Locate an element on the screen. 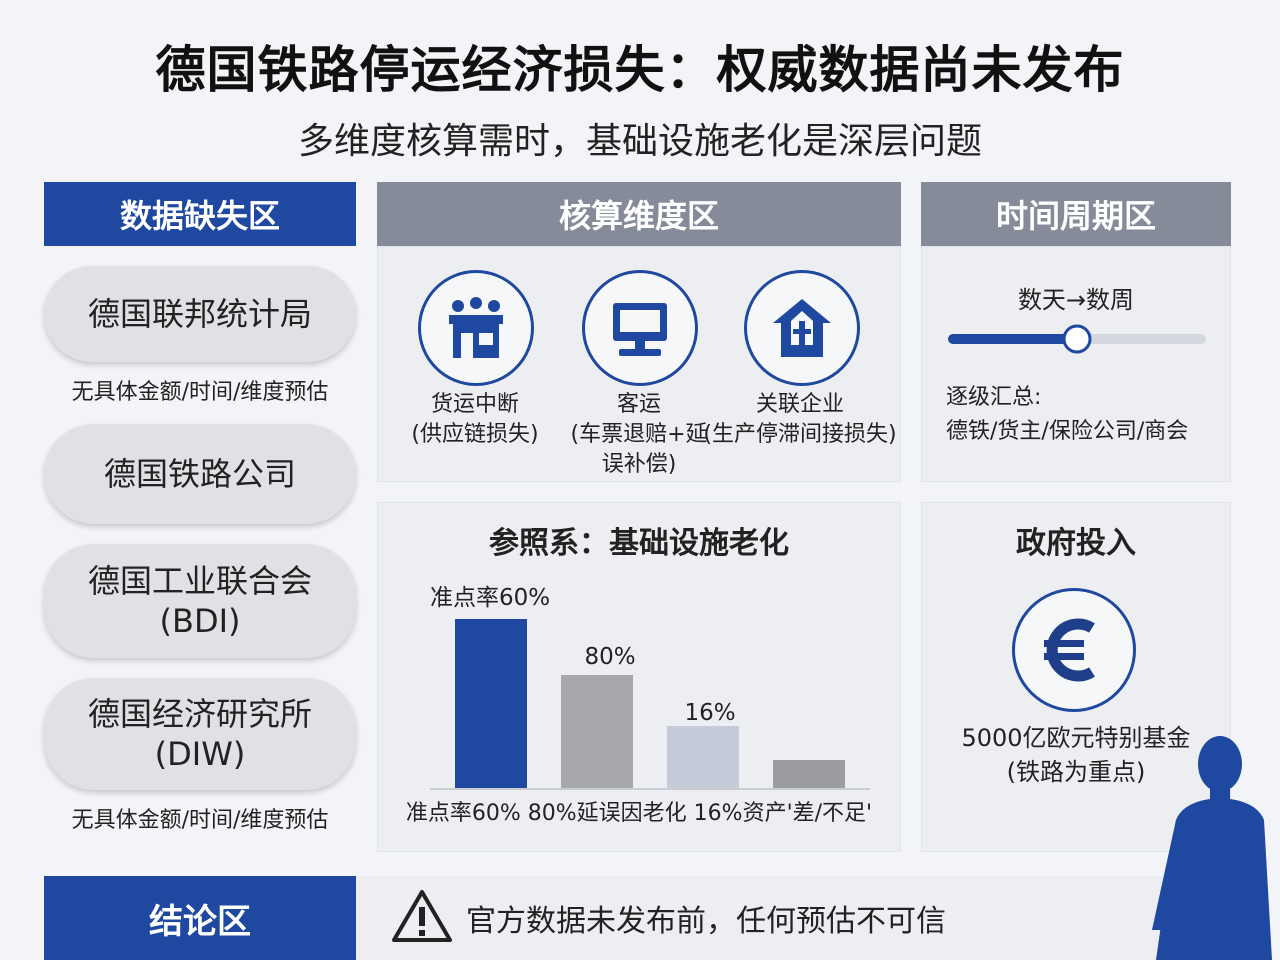 The image size is (1280, 960). conclusion-text: 官方数据未发布前，任何预估不可信 is located at coordinates (706, 921).